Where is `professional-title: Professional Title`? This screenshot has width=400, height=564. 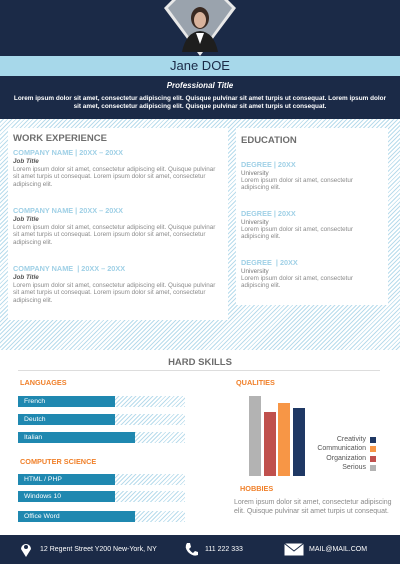
professional-title: Professional Title is located at coordinates (200, 85).